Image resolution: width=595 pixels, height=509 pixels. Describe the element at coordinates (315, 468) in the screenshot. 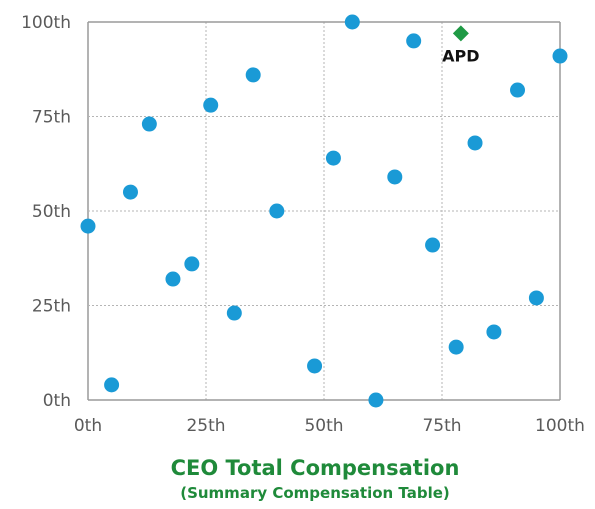

I see `x-axis-title: CEO Total Compensation` at that location.